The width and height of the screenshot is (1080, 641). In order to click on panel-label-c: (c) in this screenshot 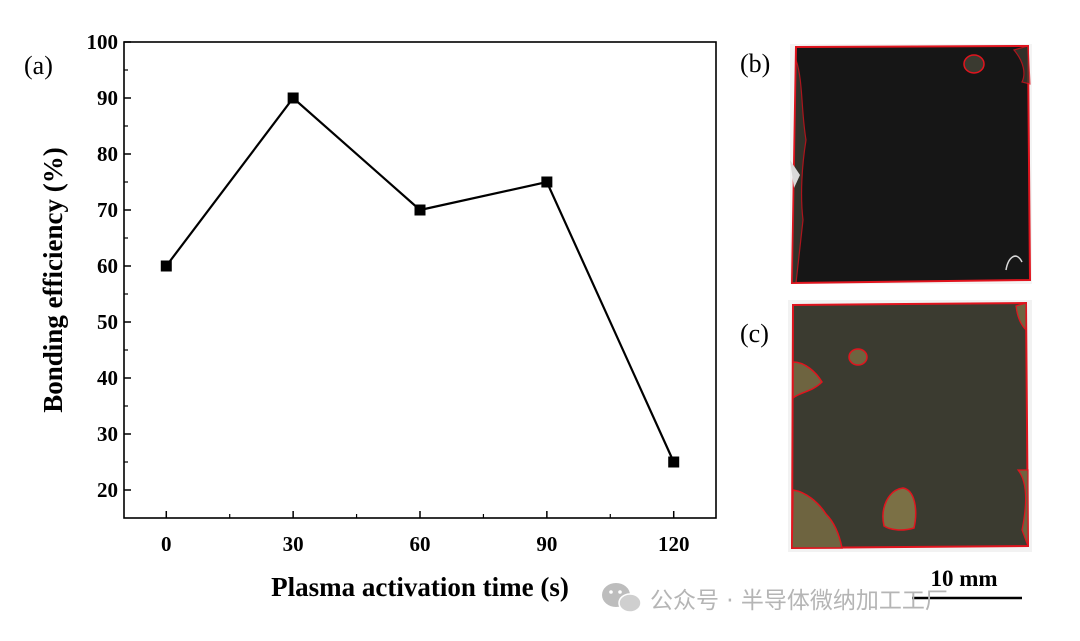, I will do `click(754, 333)`.